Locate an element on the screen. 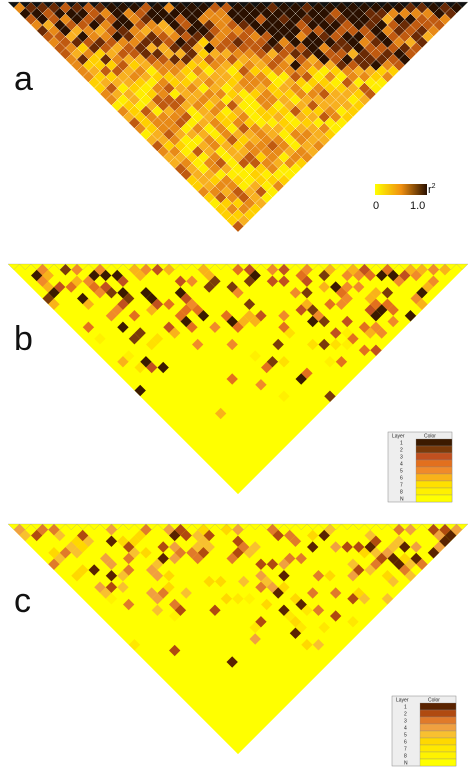 This screenshot has height=776, width=474. legend-layer: 4 is located at coordinates (405, 729).